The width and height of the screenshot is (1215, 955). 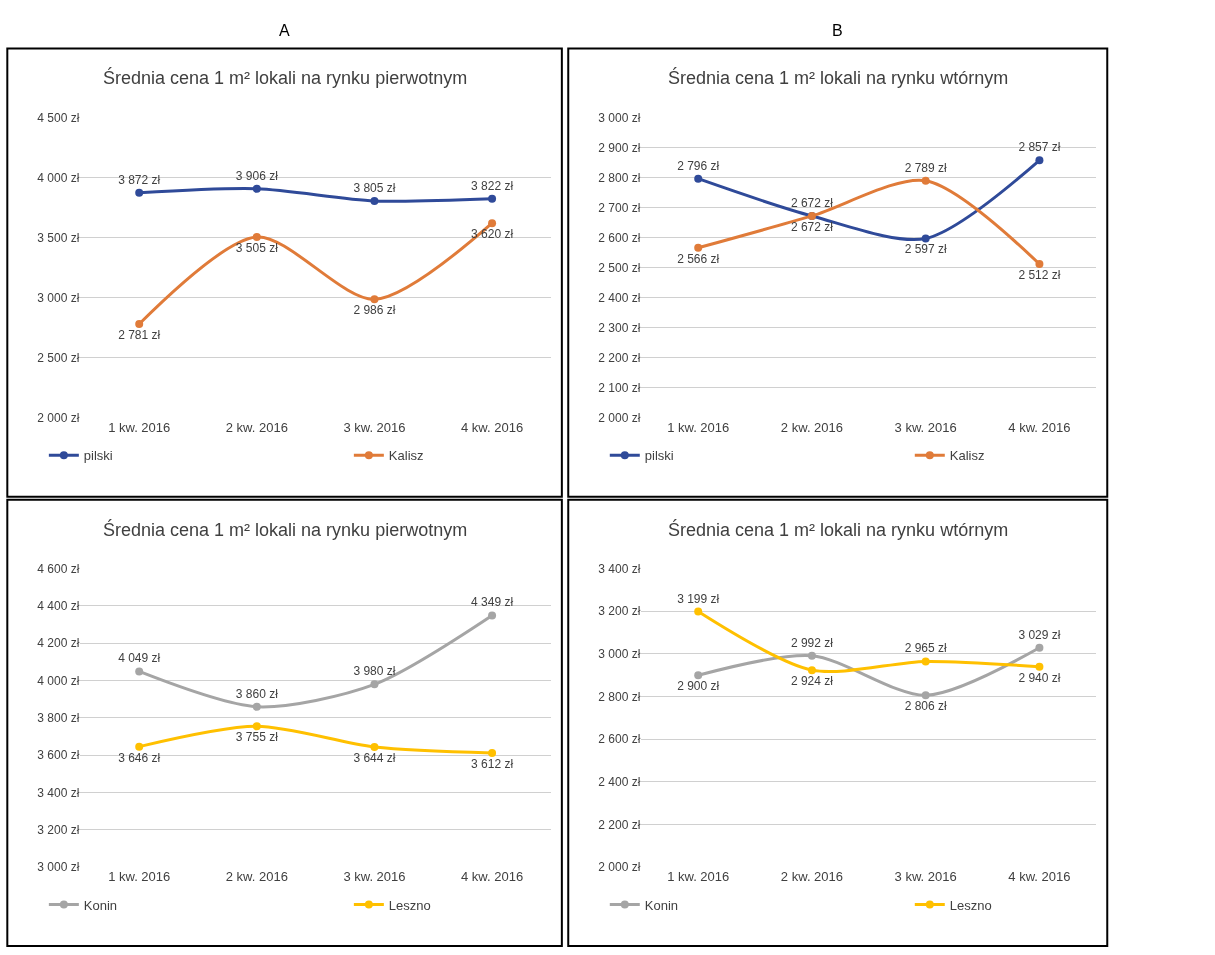 What do you see at coordinates (1039, 147) in the screenshot?
I see `data-label: 2 857 zł` at bounding box center [1039, 147].